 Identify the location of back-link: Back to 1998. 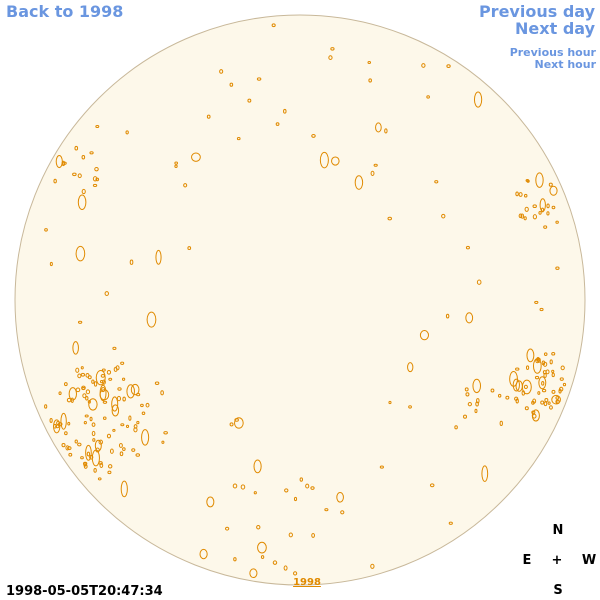
(64, 11).